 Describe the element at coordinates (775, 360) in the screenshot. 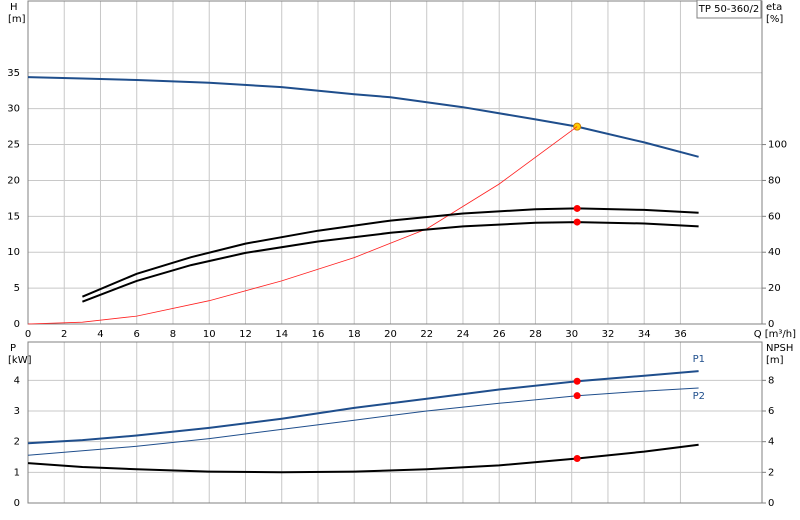

I see `y2-unit: [m]` at that location.